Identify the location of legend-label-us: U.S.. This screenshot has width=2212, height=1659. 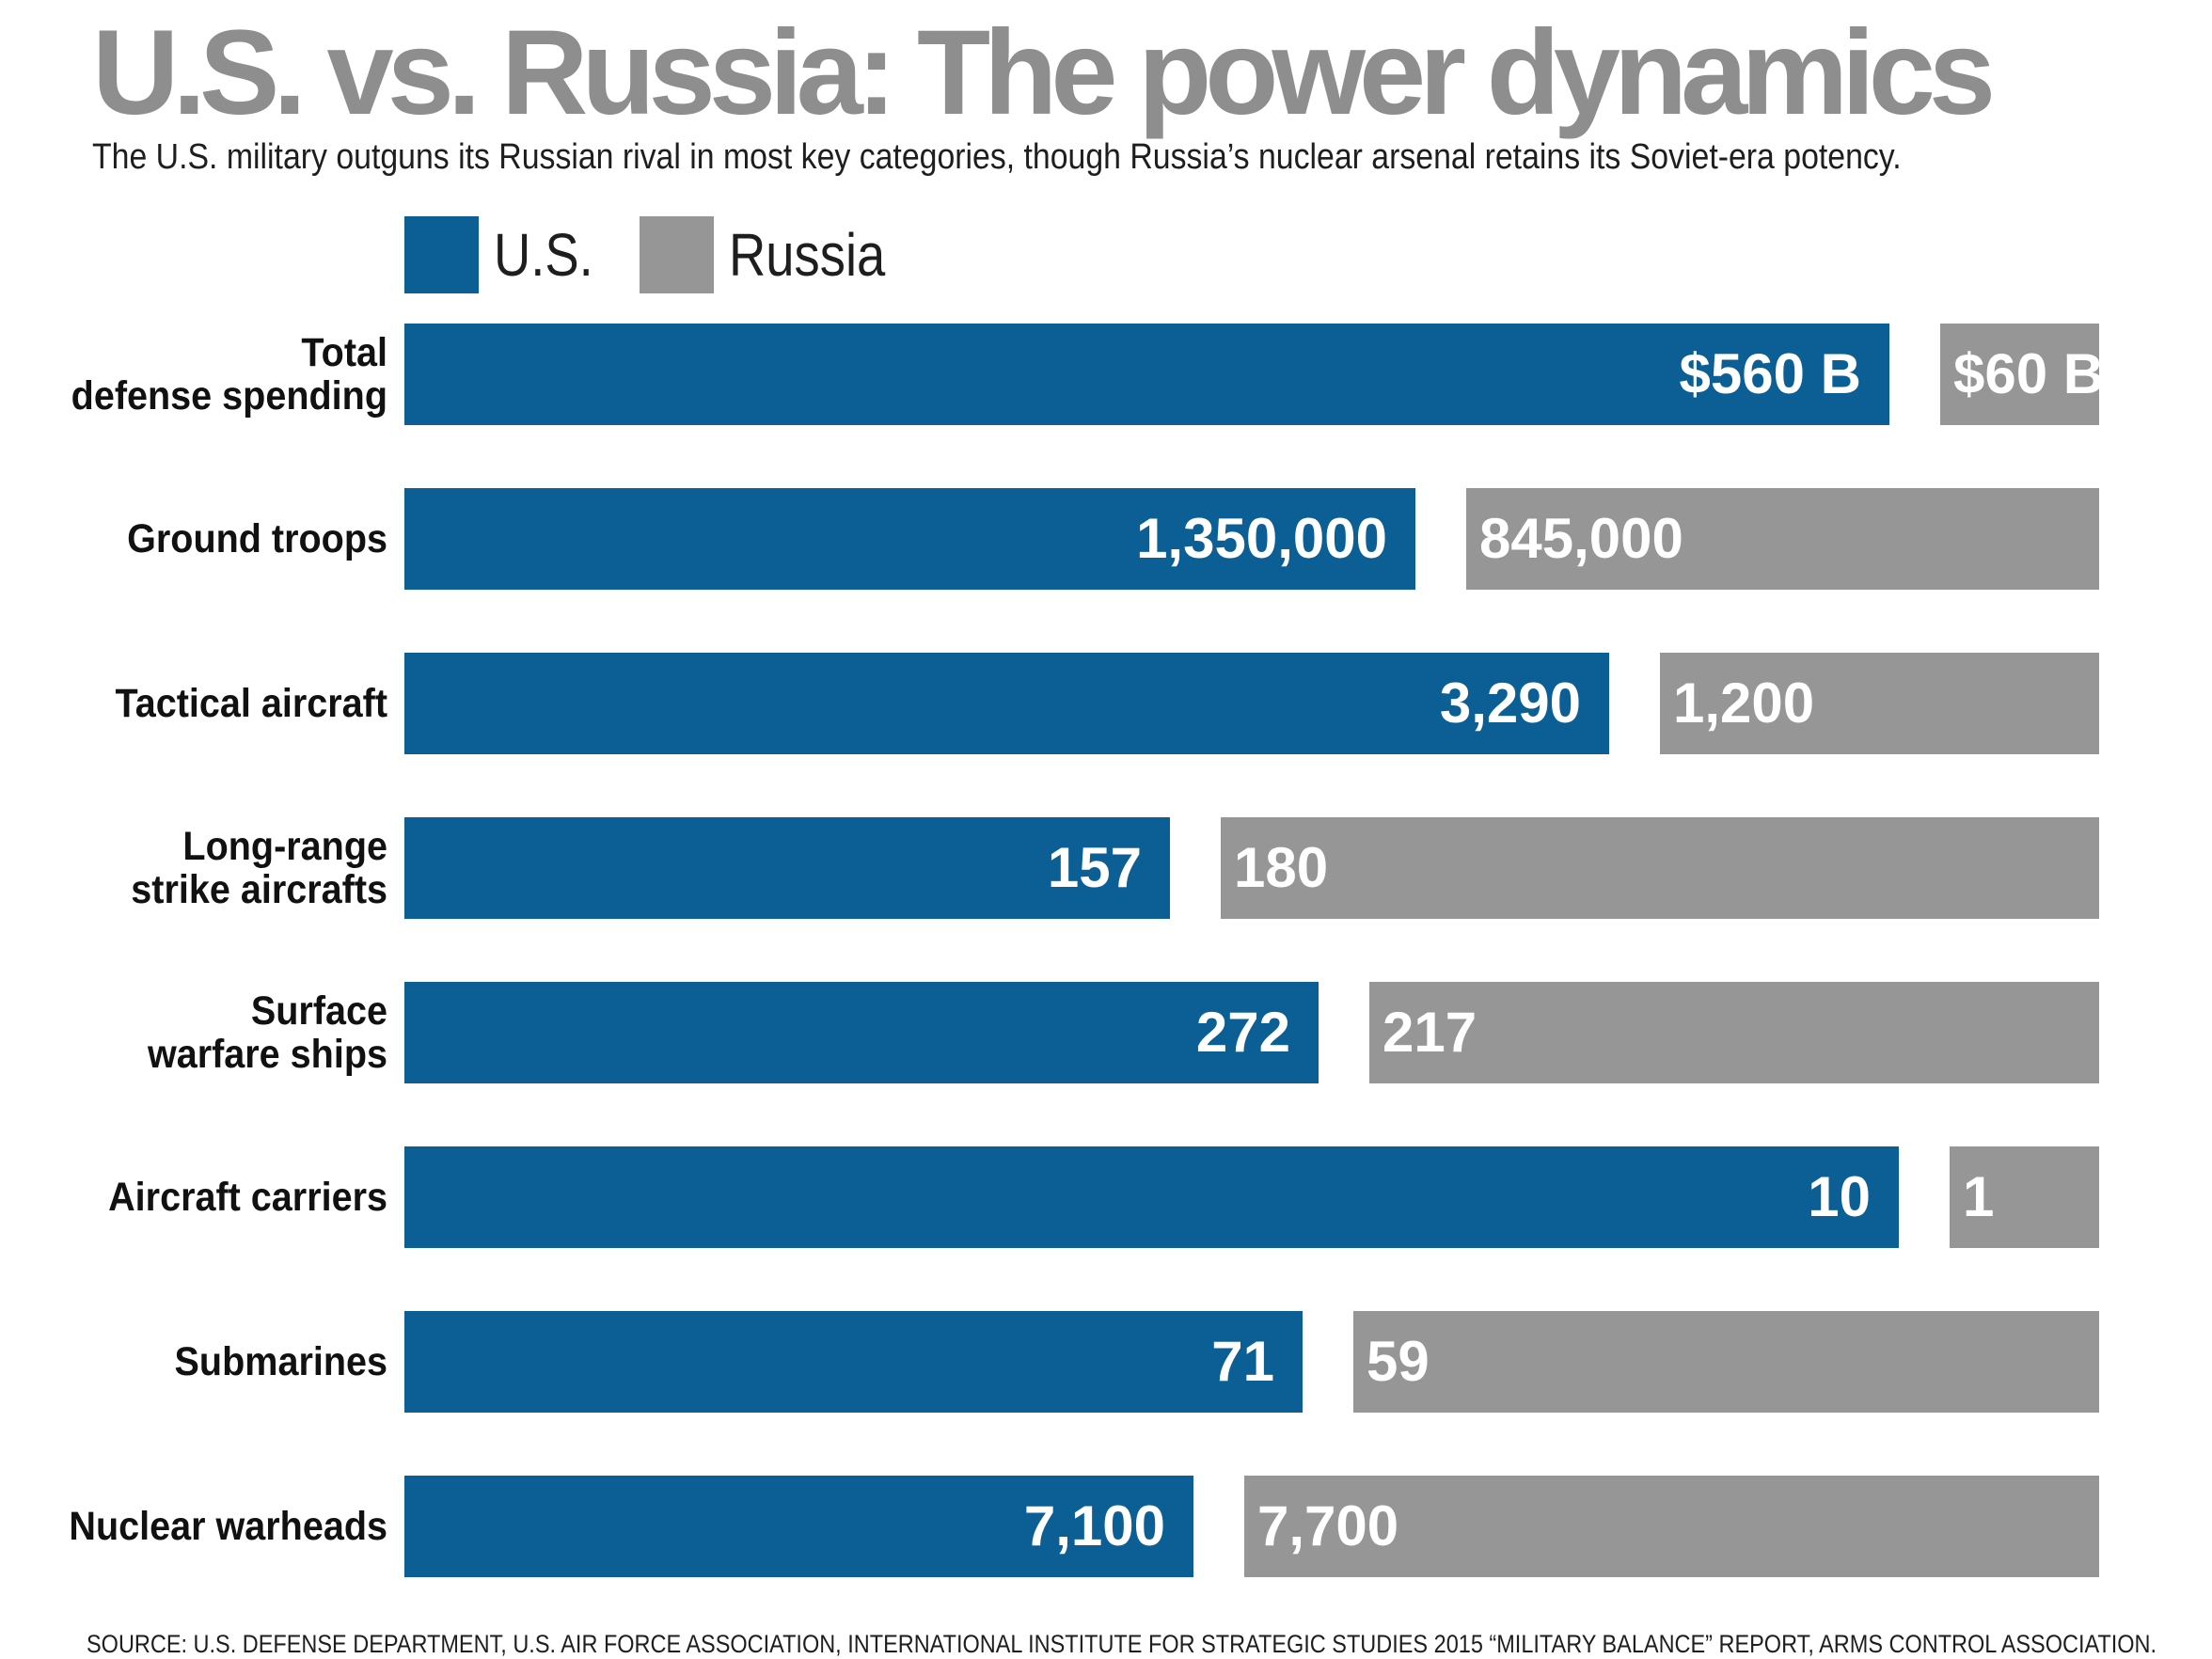
(543, 255).